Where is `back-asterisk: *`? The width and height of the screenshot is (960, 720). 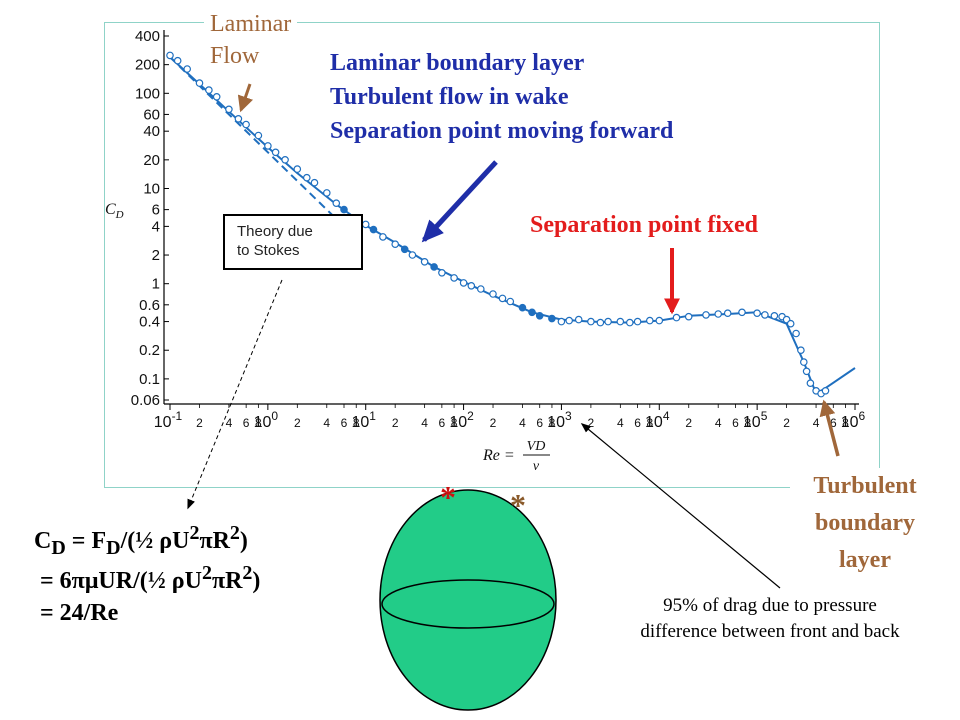 back-asterisk: * is located at coordinates (518, 505).